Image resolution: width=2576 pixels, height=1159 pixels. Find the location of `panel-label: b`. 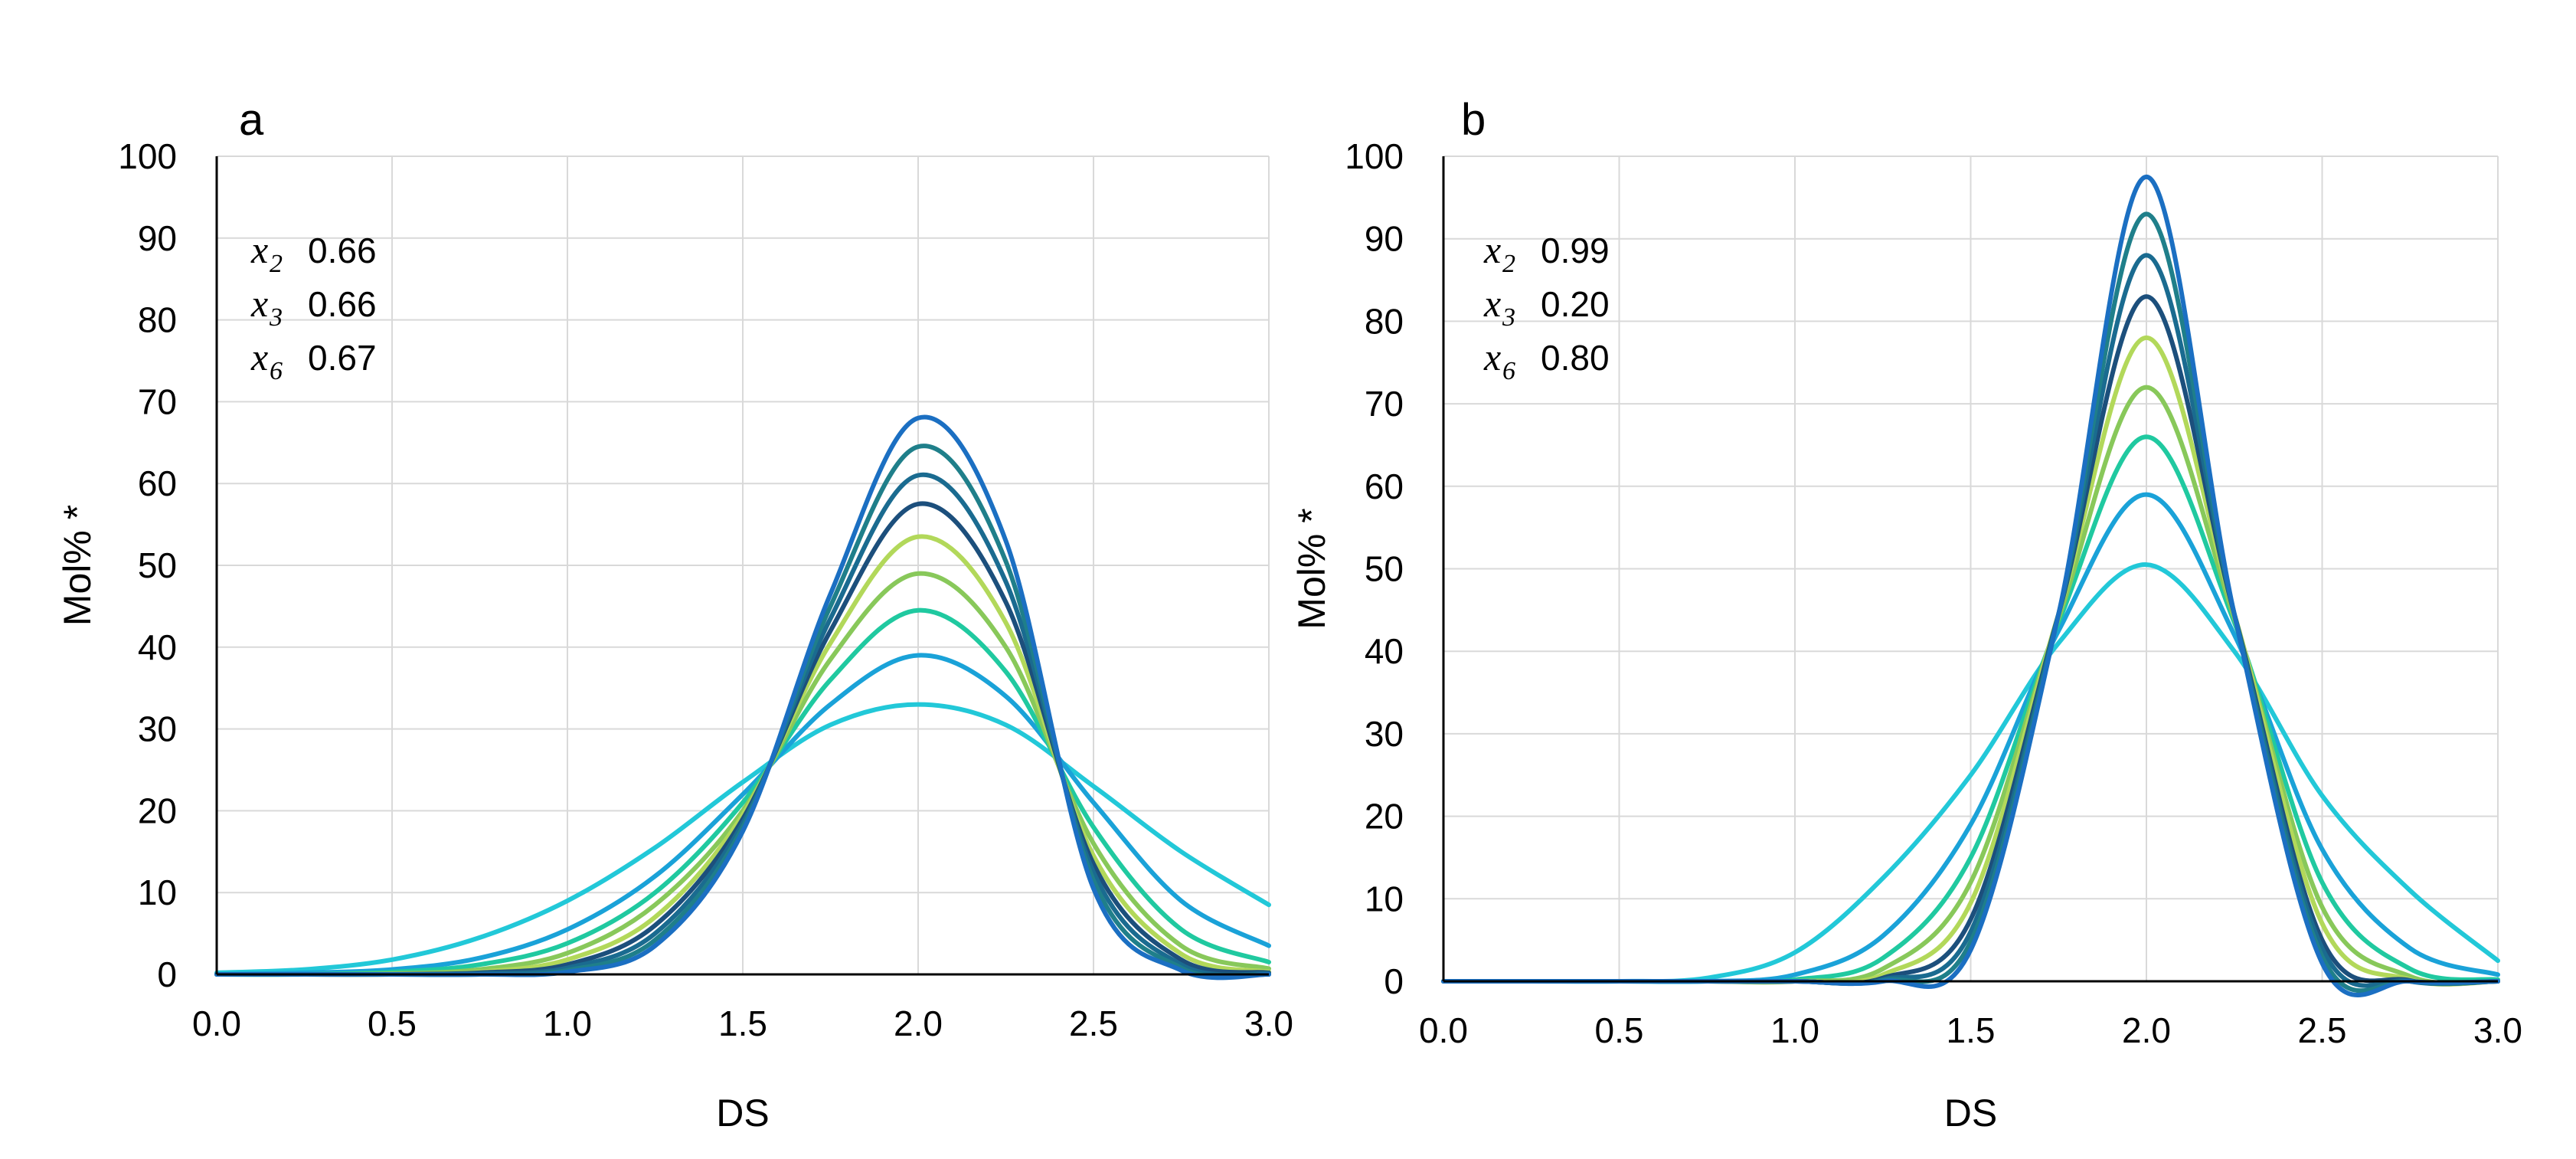

panel-label: b is located at coordinates (1473, 120).